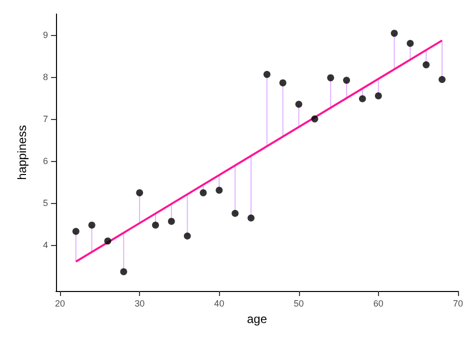 This screenshot has height=338, width=474. What do you see at coordinates (45, 35) in the screenshot?
I see `y-tick-label: 9` at bounding box center [45, 35].